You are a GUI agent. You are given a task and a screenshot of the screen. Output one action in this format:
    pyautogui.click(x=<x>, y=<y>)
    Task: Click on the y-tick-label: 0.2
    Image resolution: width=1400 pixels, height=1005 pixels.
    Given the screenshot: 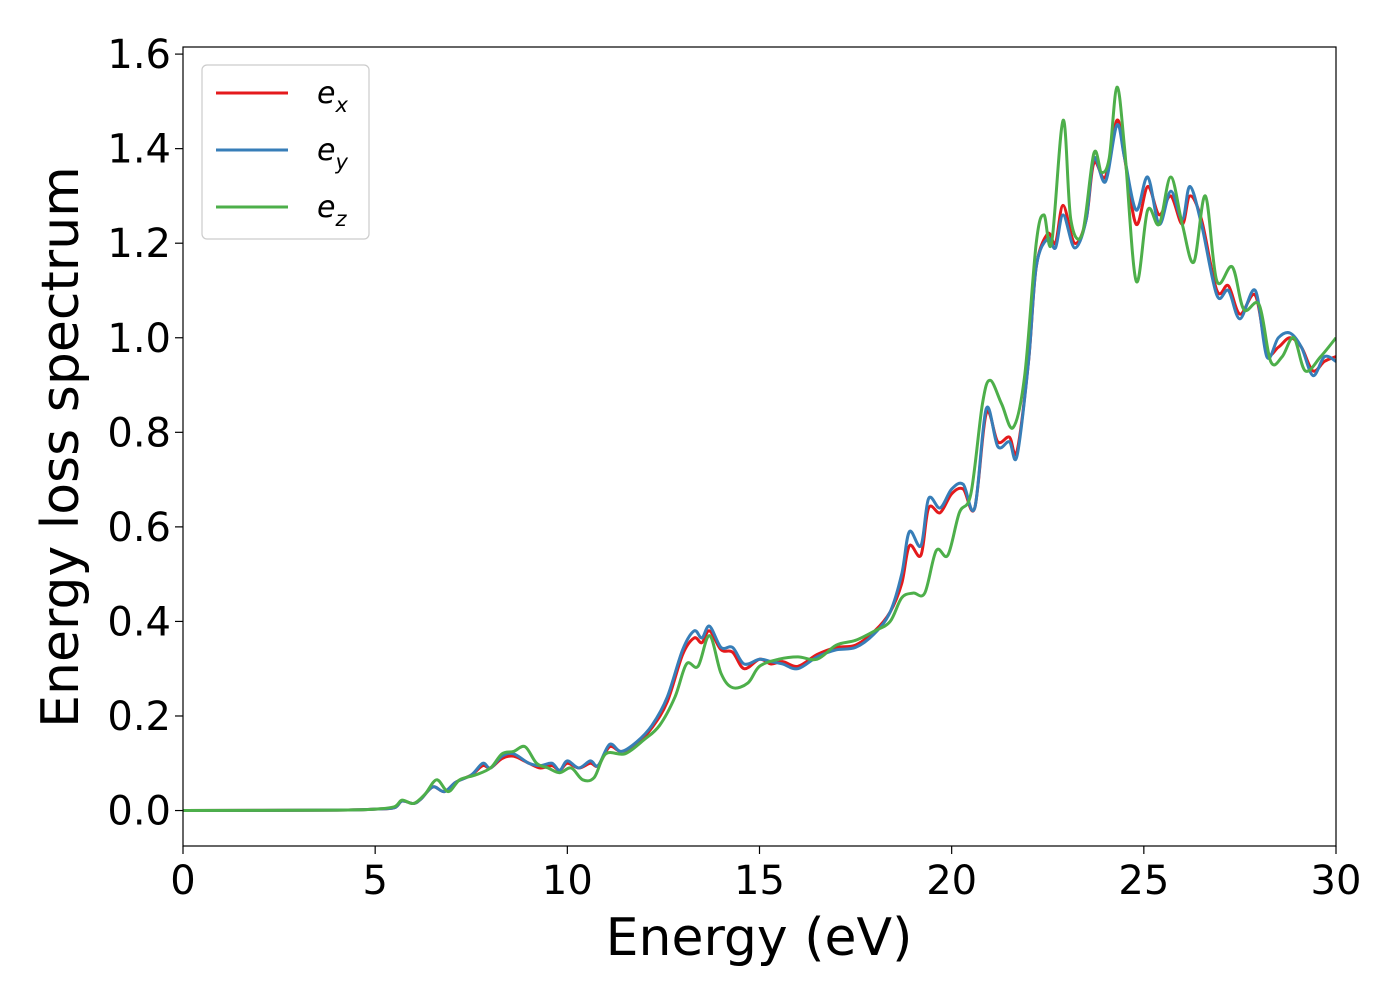 What is the action you would take?
    pyautogui.click(x=139, y=717)
    